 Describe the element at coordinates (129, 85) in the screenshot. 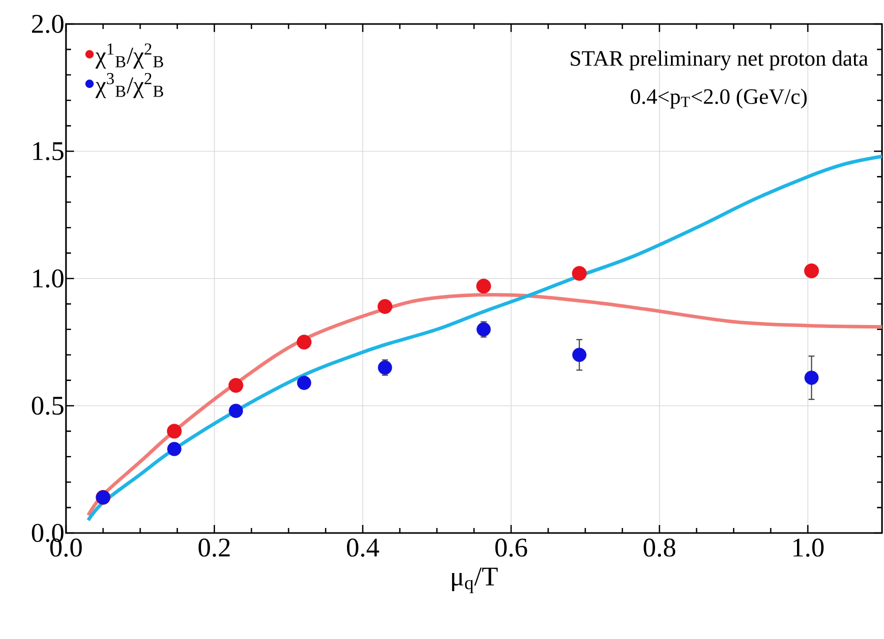

I see `legend-label: χ$^{3}$$_{B}$/χ$^{2}$B` at that location.